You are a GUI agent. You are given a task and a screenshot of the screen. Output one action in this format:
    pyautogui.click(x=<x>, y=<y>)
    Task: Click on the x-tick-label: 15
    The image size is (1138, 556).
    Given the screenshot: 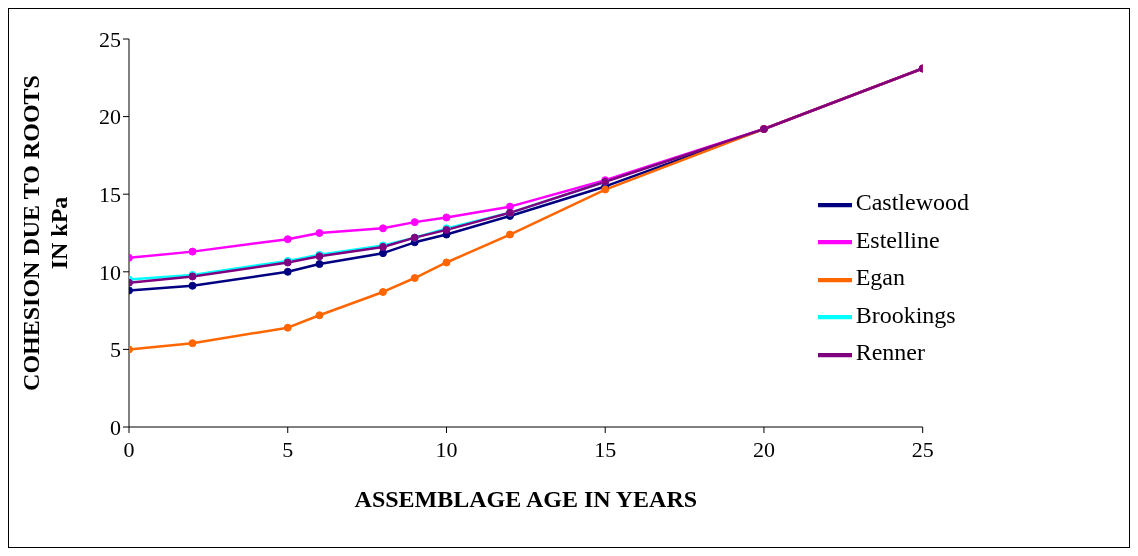 What is the action you would take?
    pyautogui.click(x=605, y=449)
    